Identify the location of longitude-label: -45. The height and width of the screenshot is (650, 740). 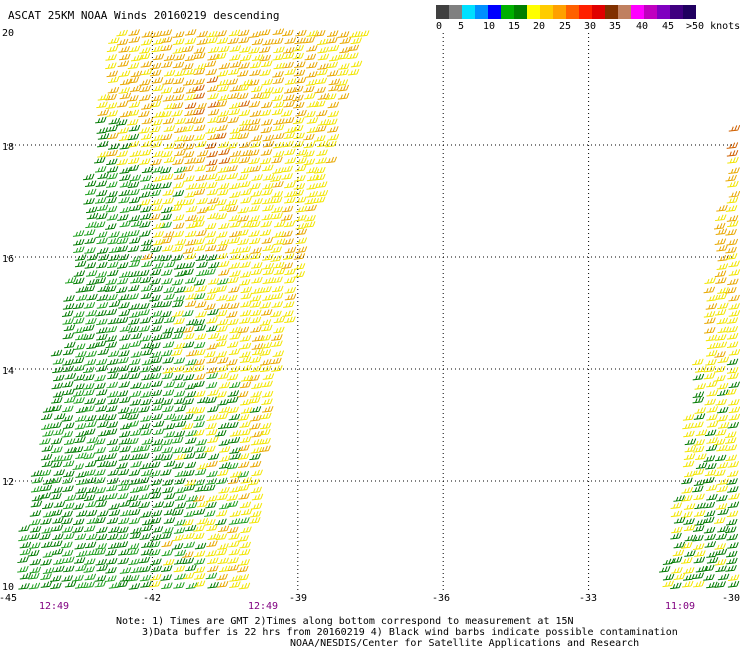
(8, 598).